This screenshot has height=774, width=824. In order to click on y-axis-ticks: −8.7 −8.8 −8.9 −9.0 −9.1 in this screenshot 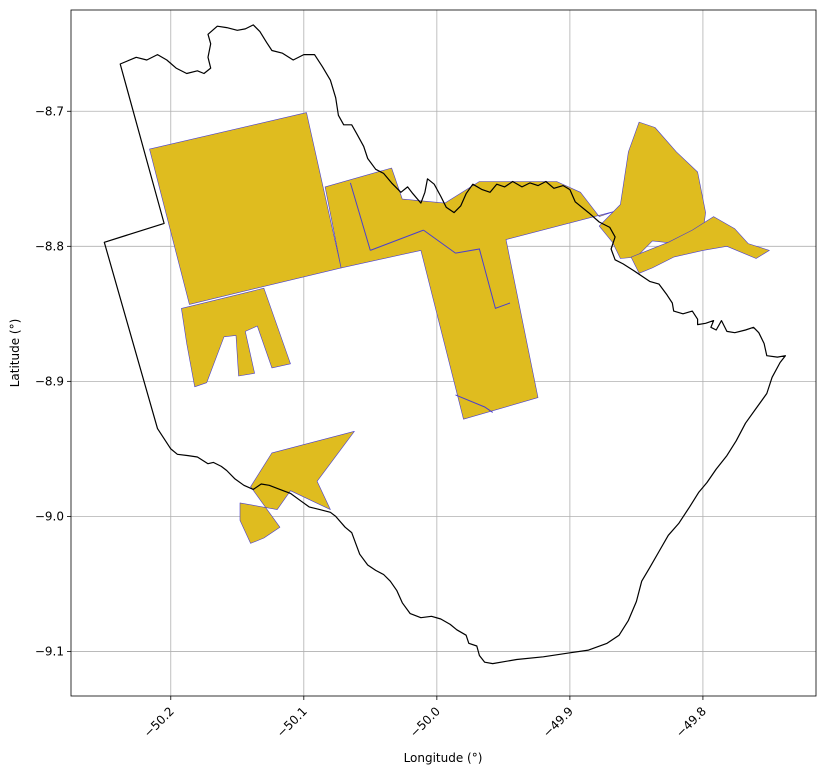, I will do `click(53, 381)`.